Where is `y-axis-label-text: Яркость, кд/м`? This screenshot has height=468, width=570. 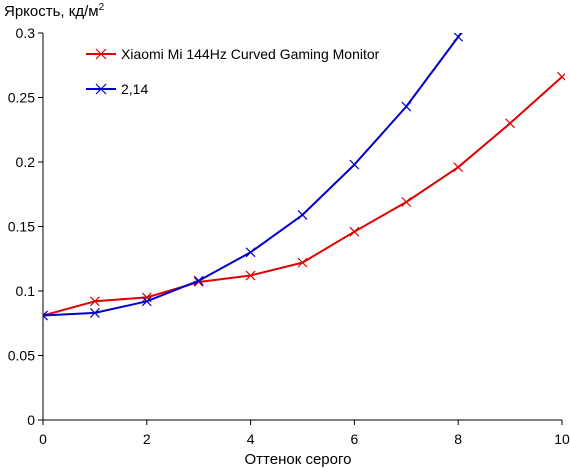
y-axis-label-text: Яркость, кд/м is located at coordinates (51, 11).